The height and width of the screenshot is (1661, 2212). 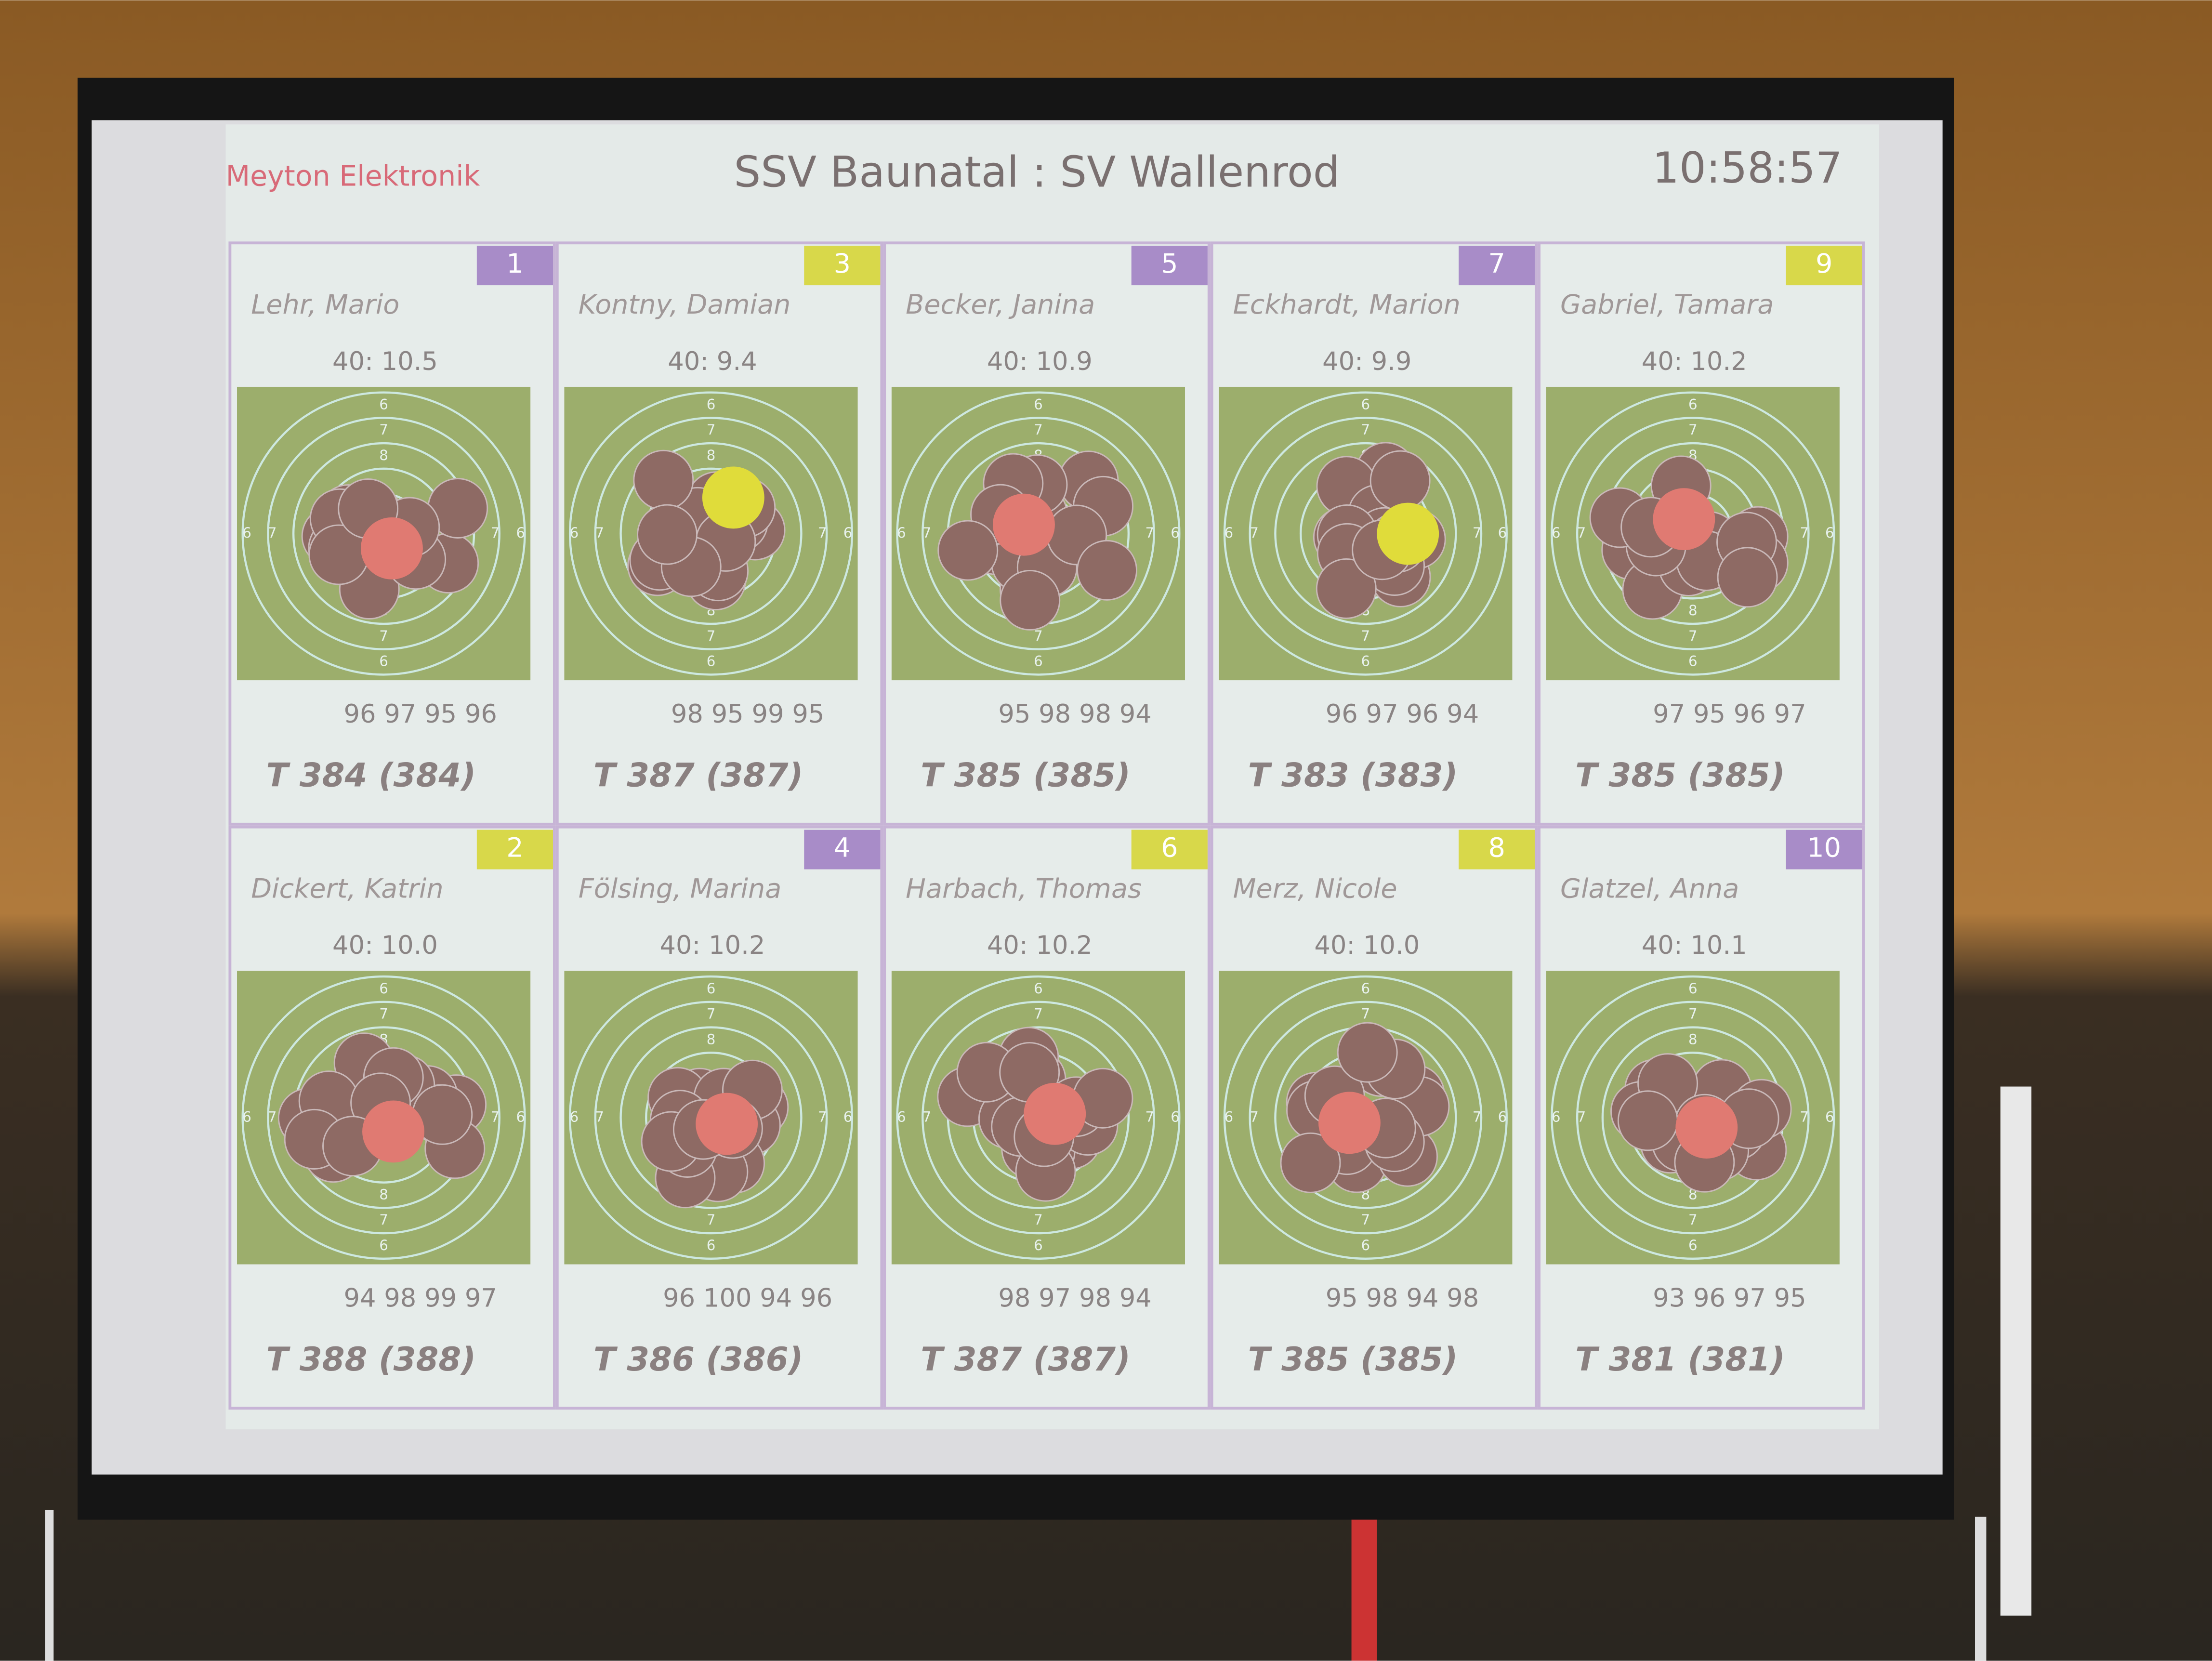 What do you see at coordinates (1649, 889) in the screenshot?
I see `shooter-name: Glatzel, Anna` at bounding box center [1649, 889].